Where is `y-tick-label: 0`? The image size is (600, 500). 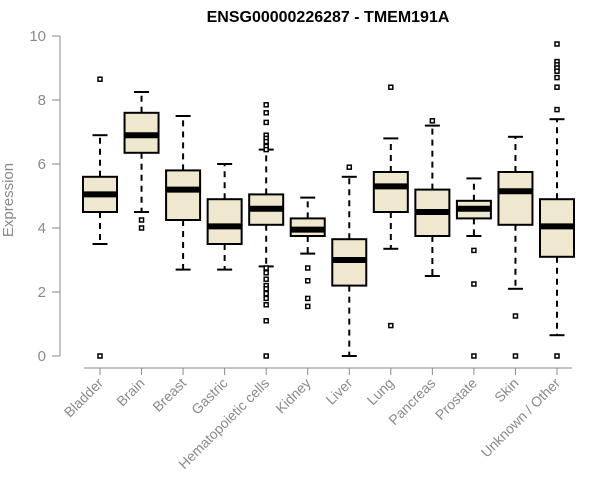
y-tick-label: 0 is located at coordinates (42, 356).